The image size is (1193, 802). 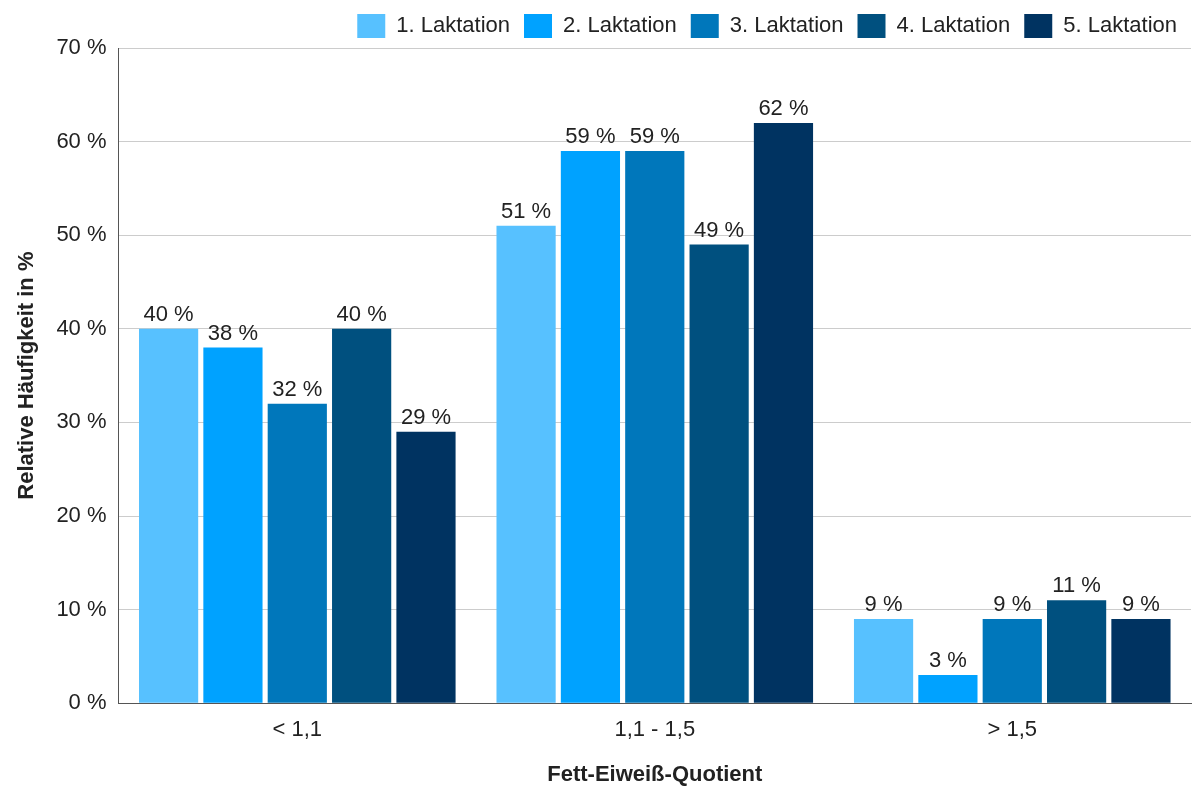 I want to click on y-tick-label: 50 %, so click(x=81, y=234).